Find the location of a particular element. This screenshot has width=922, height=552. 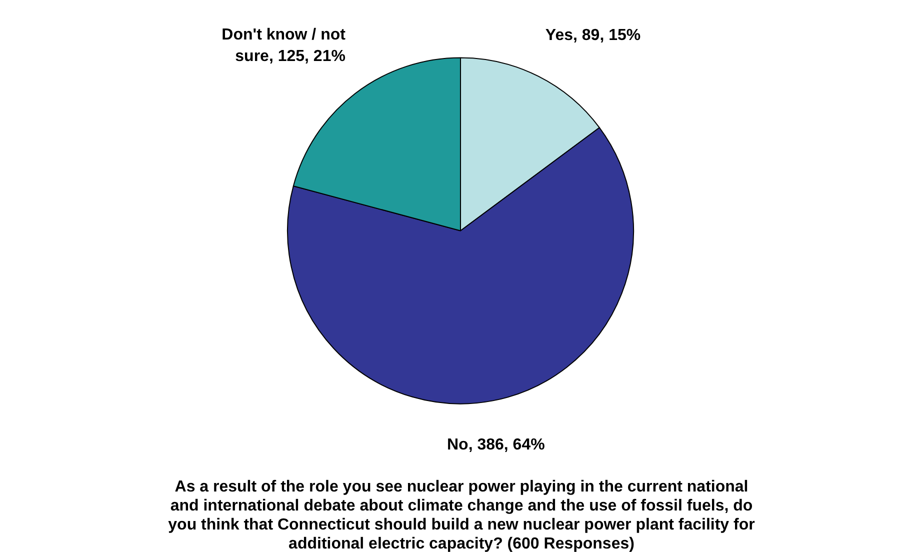

slice-label: Don't know / not sure, 125, 21% is located at coordinates (284, 45).